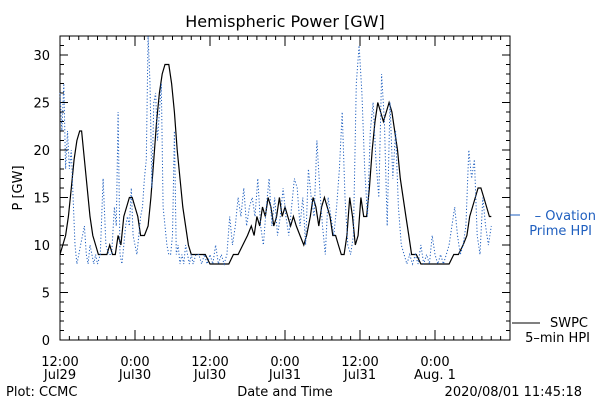 Image resolution: width=600 pixels, height=400 pixels. Describe the element at coordinates (513, 392) in the screenshot. I see `footer-timestamp: 2020/08/01 11:45:18` at that location.